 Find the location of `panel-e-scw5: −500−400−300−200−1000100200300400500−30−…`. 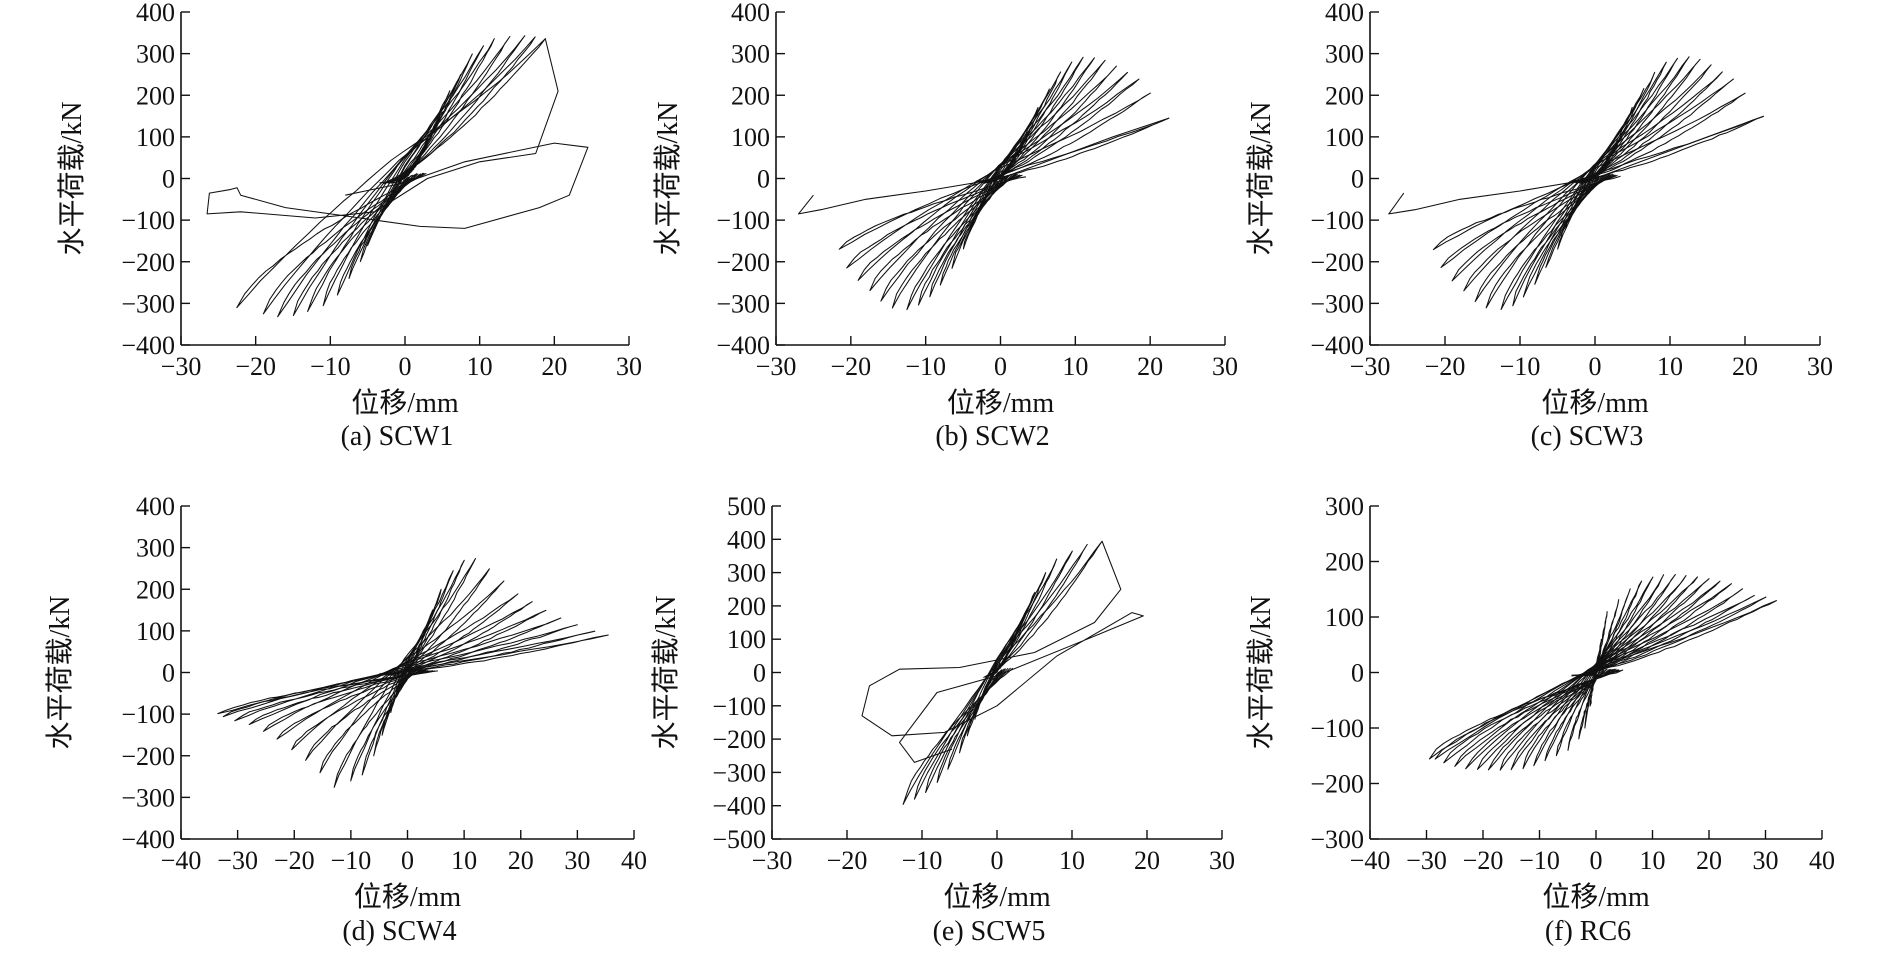

panel-e-scw5: −500−400−300−200−1000100200300400500−30−… is located at coordinates (942, 719).